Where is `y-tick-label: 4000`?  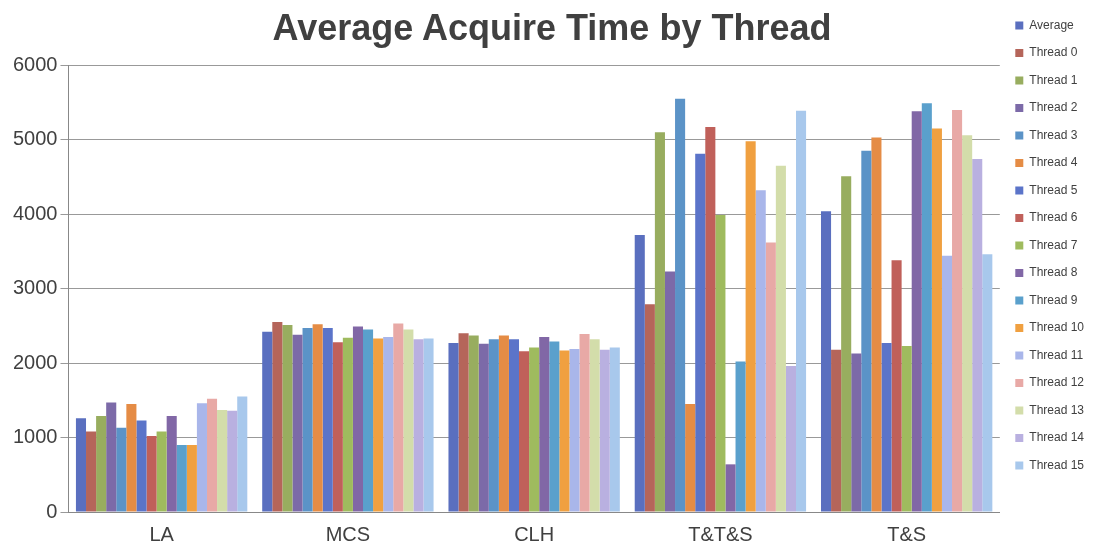 y-tick-label: 4000 is located at coordinates (35, 212).